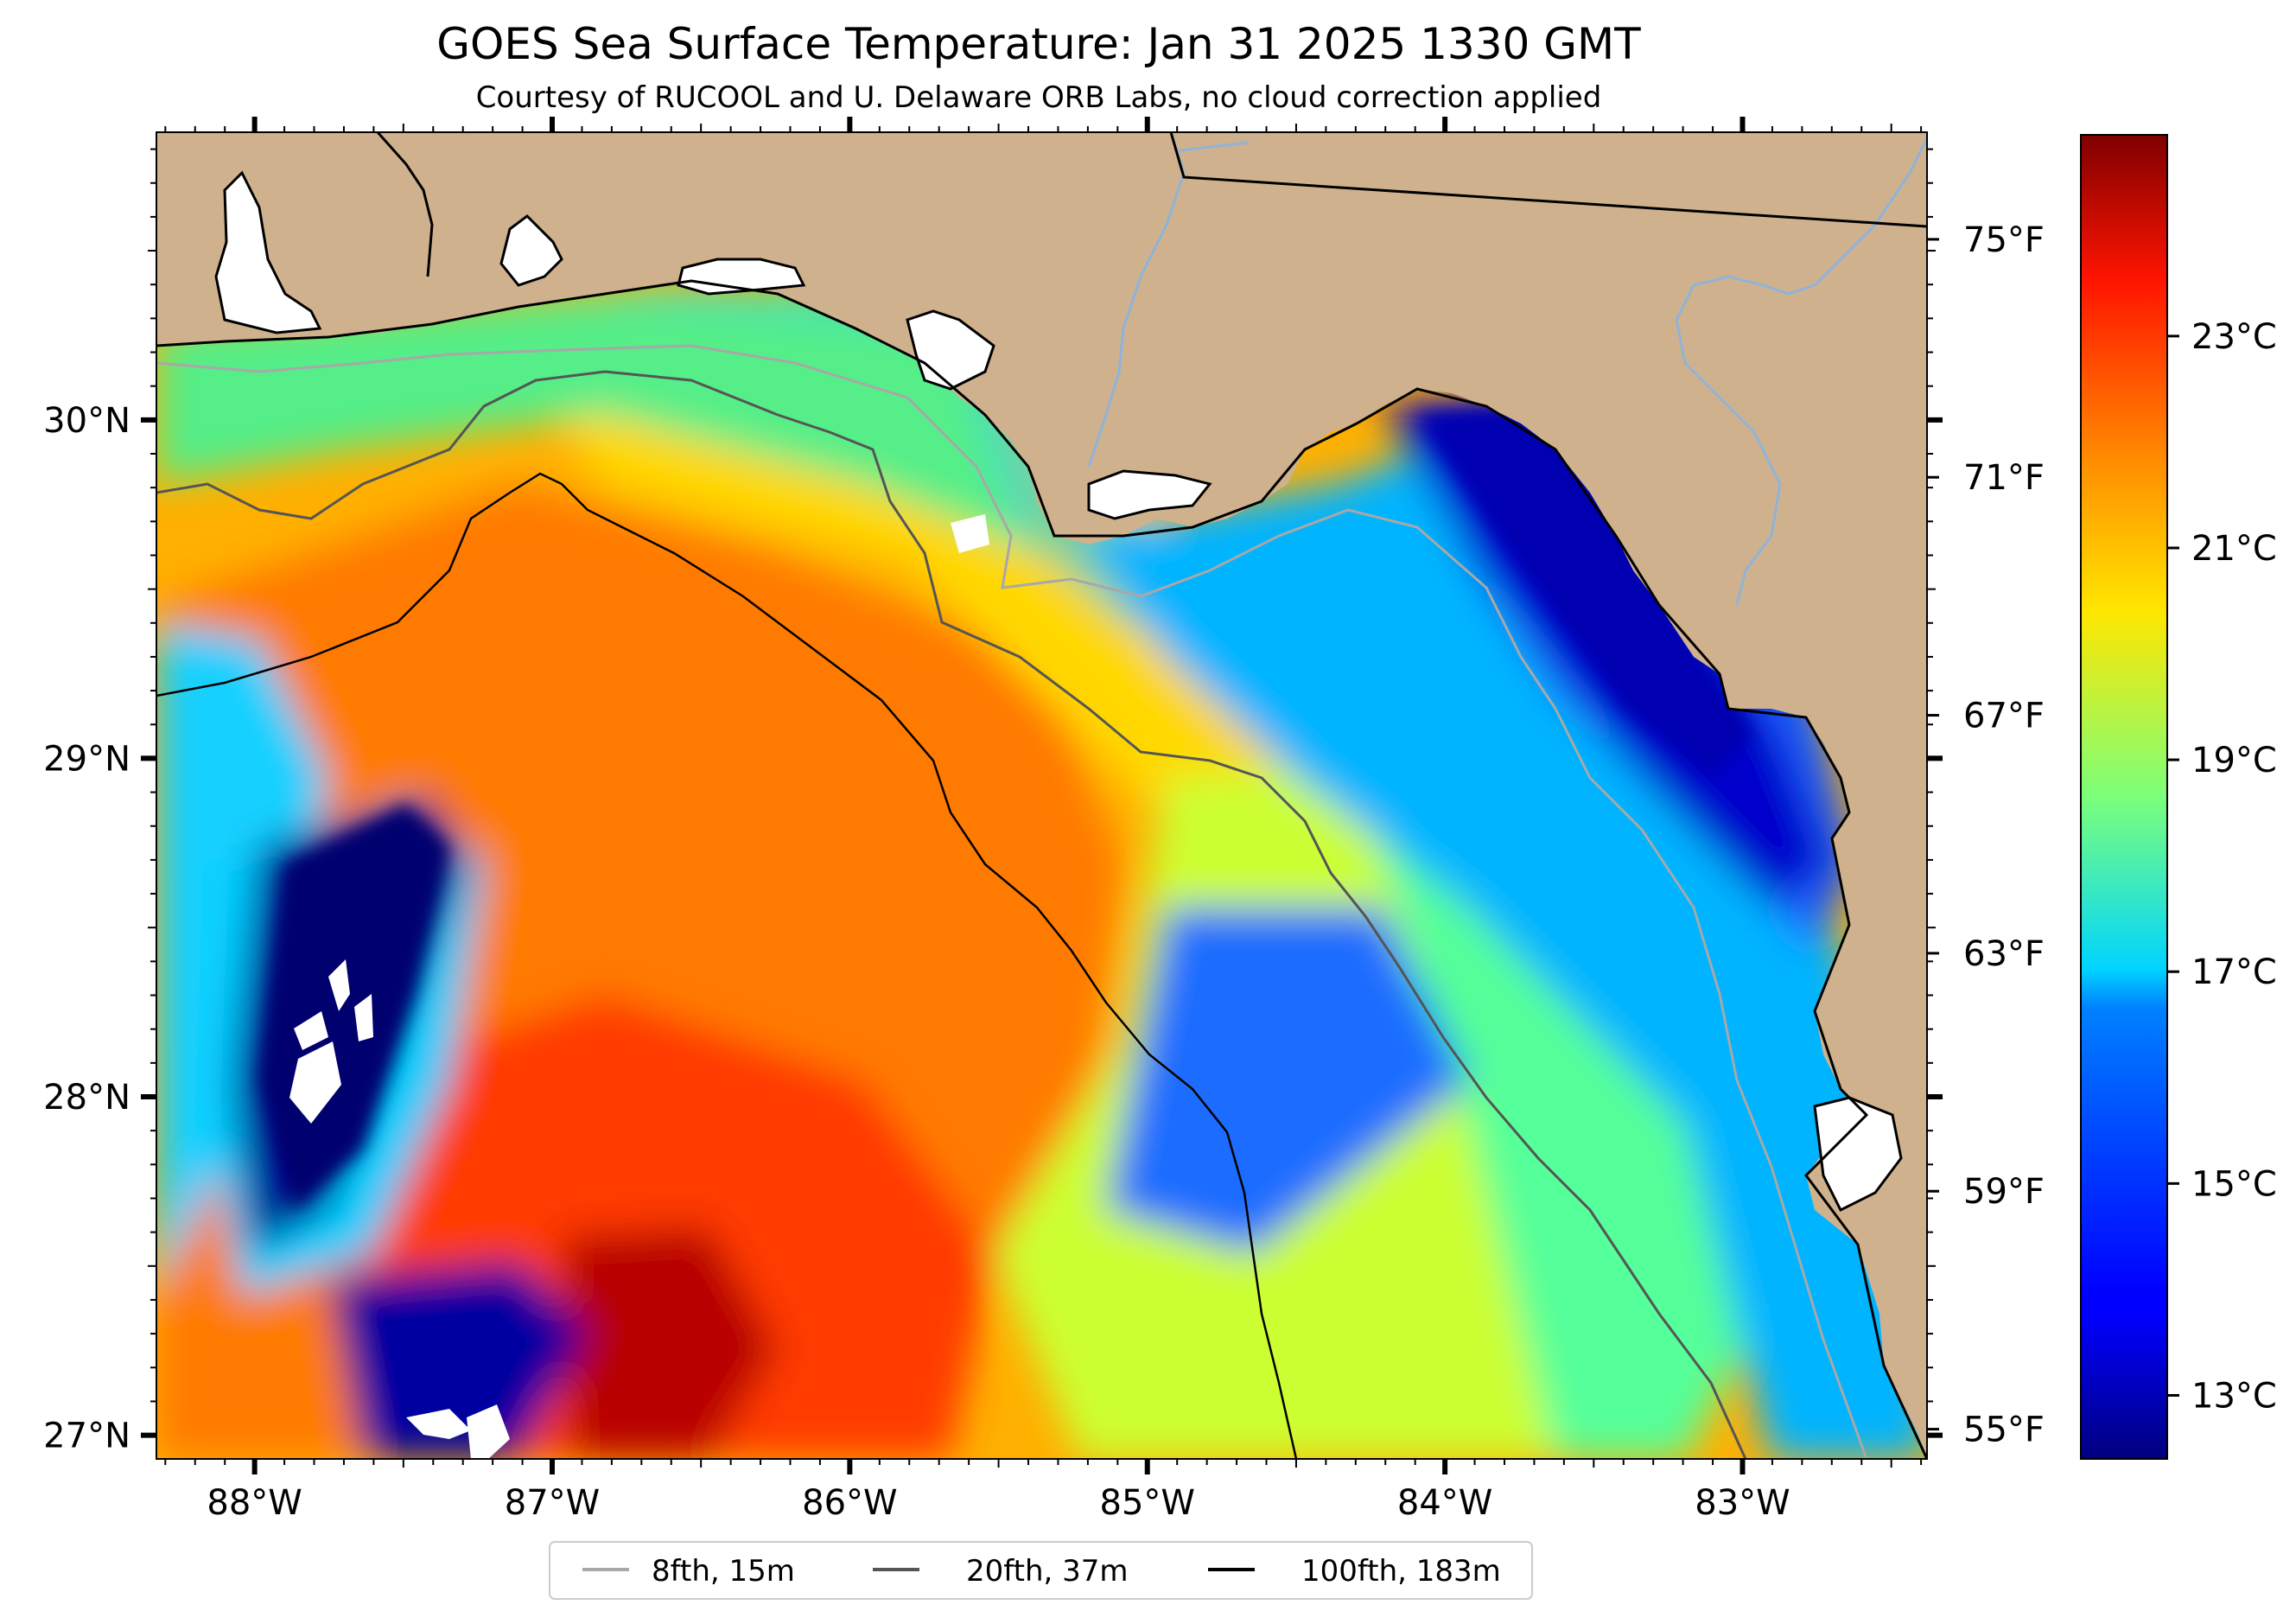  I want to click on lon-tick-label: 87°W, so click(552, 1503).